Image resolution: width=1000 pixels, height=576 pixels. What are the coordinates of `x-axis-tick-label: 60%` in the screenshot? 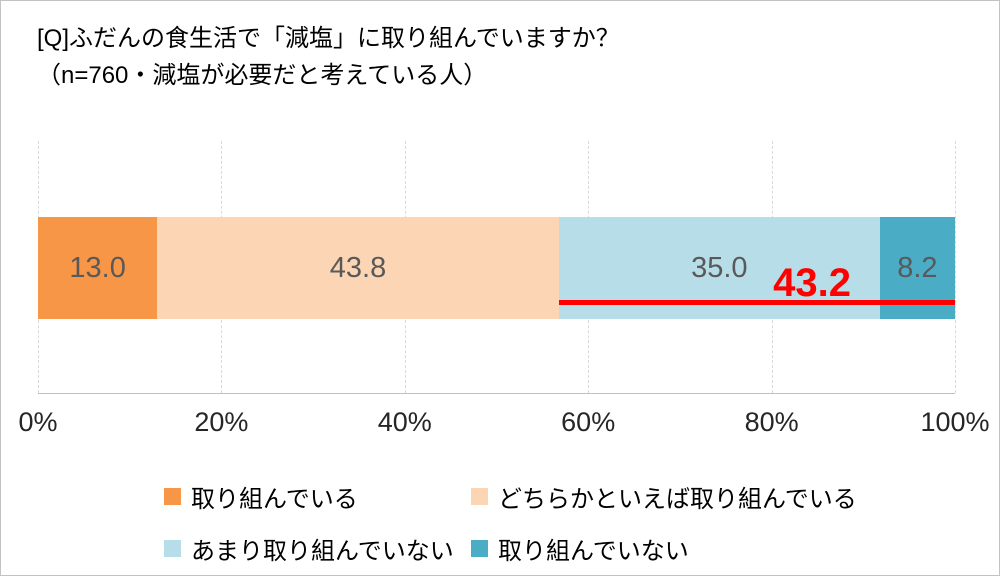 It's located at (588, 422).